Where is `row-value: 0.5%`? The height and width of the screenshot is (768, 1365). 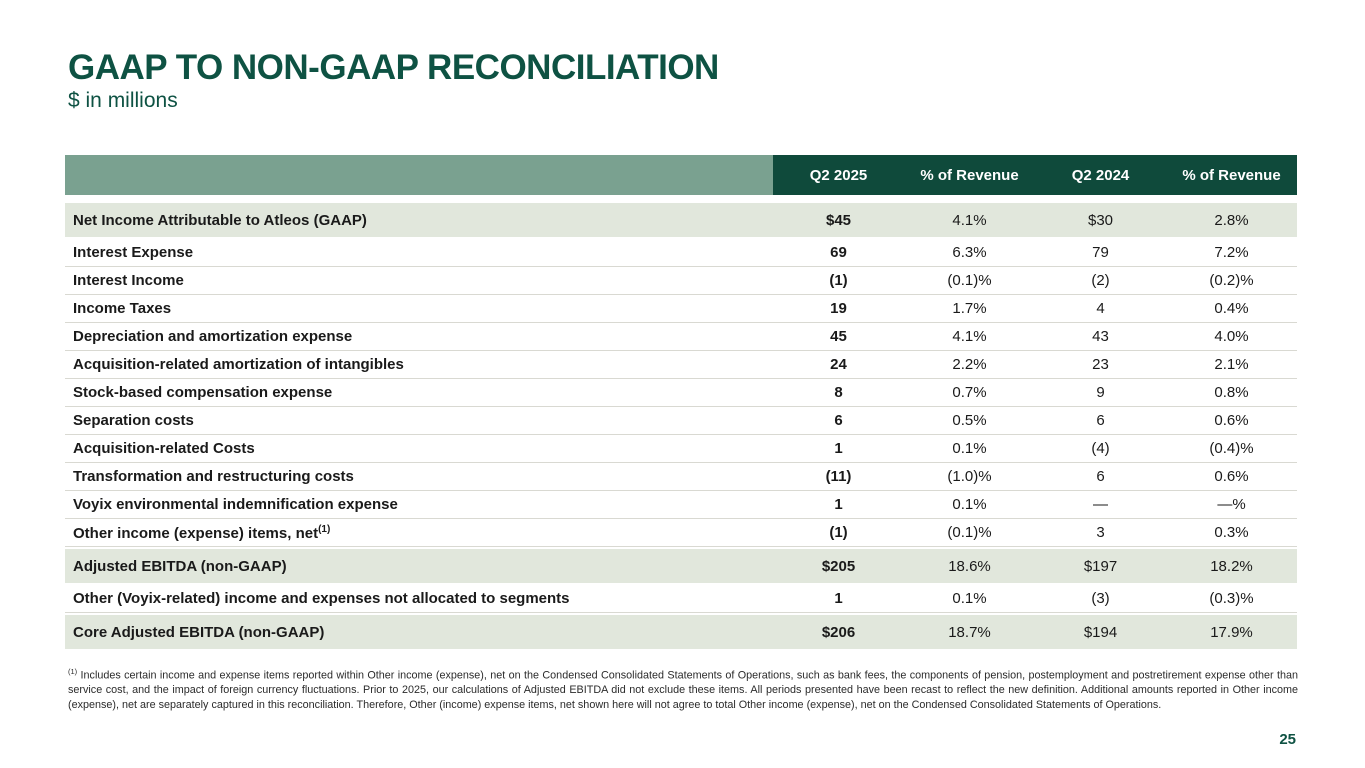 row-value: 0.5% is located at coordinates (969, 420).